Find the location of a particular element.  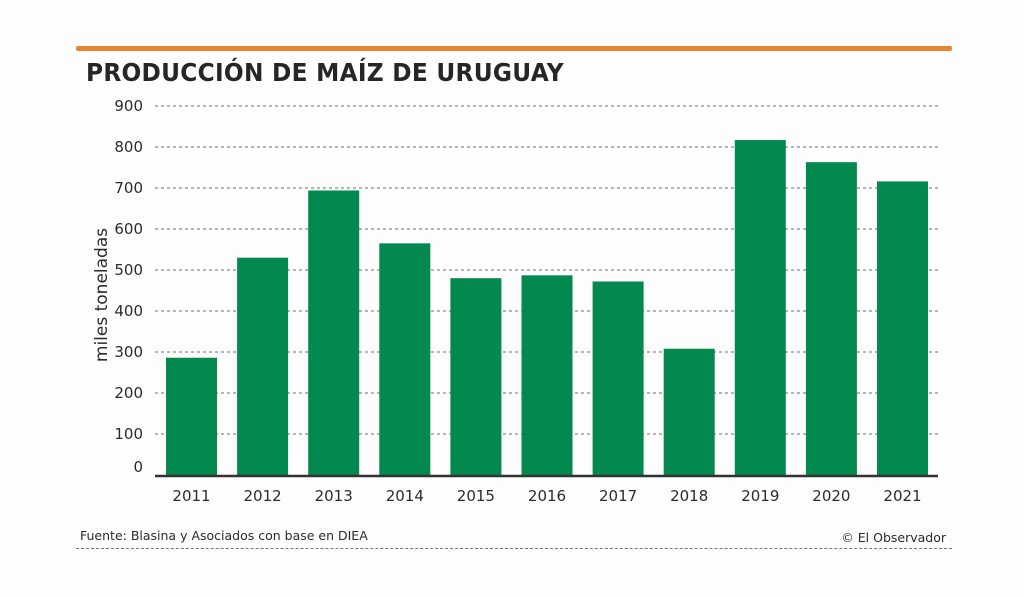

x-tick-label: 2013 is located at coordinates (334, 496).